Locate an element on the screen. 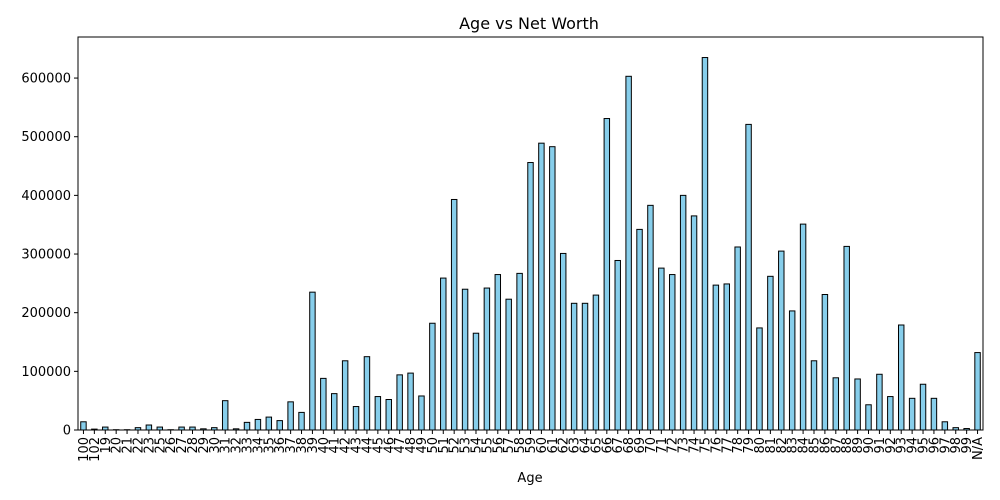 Image resolution: width=1000 pixels, height=500 pixels. x-axis-label: Age is located at coordinates (529, 478).